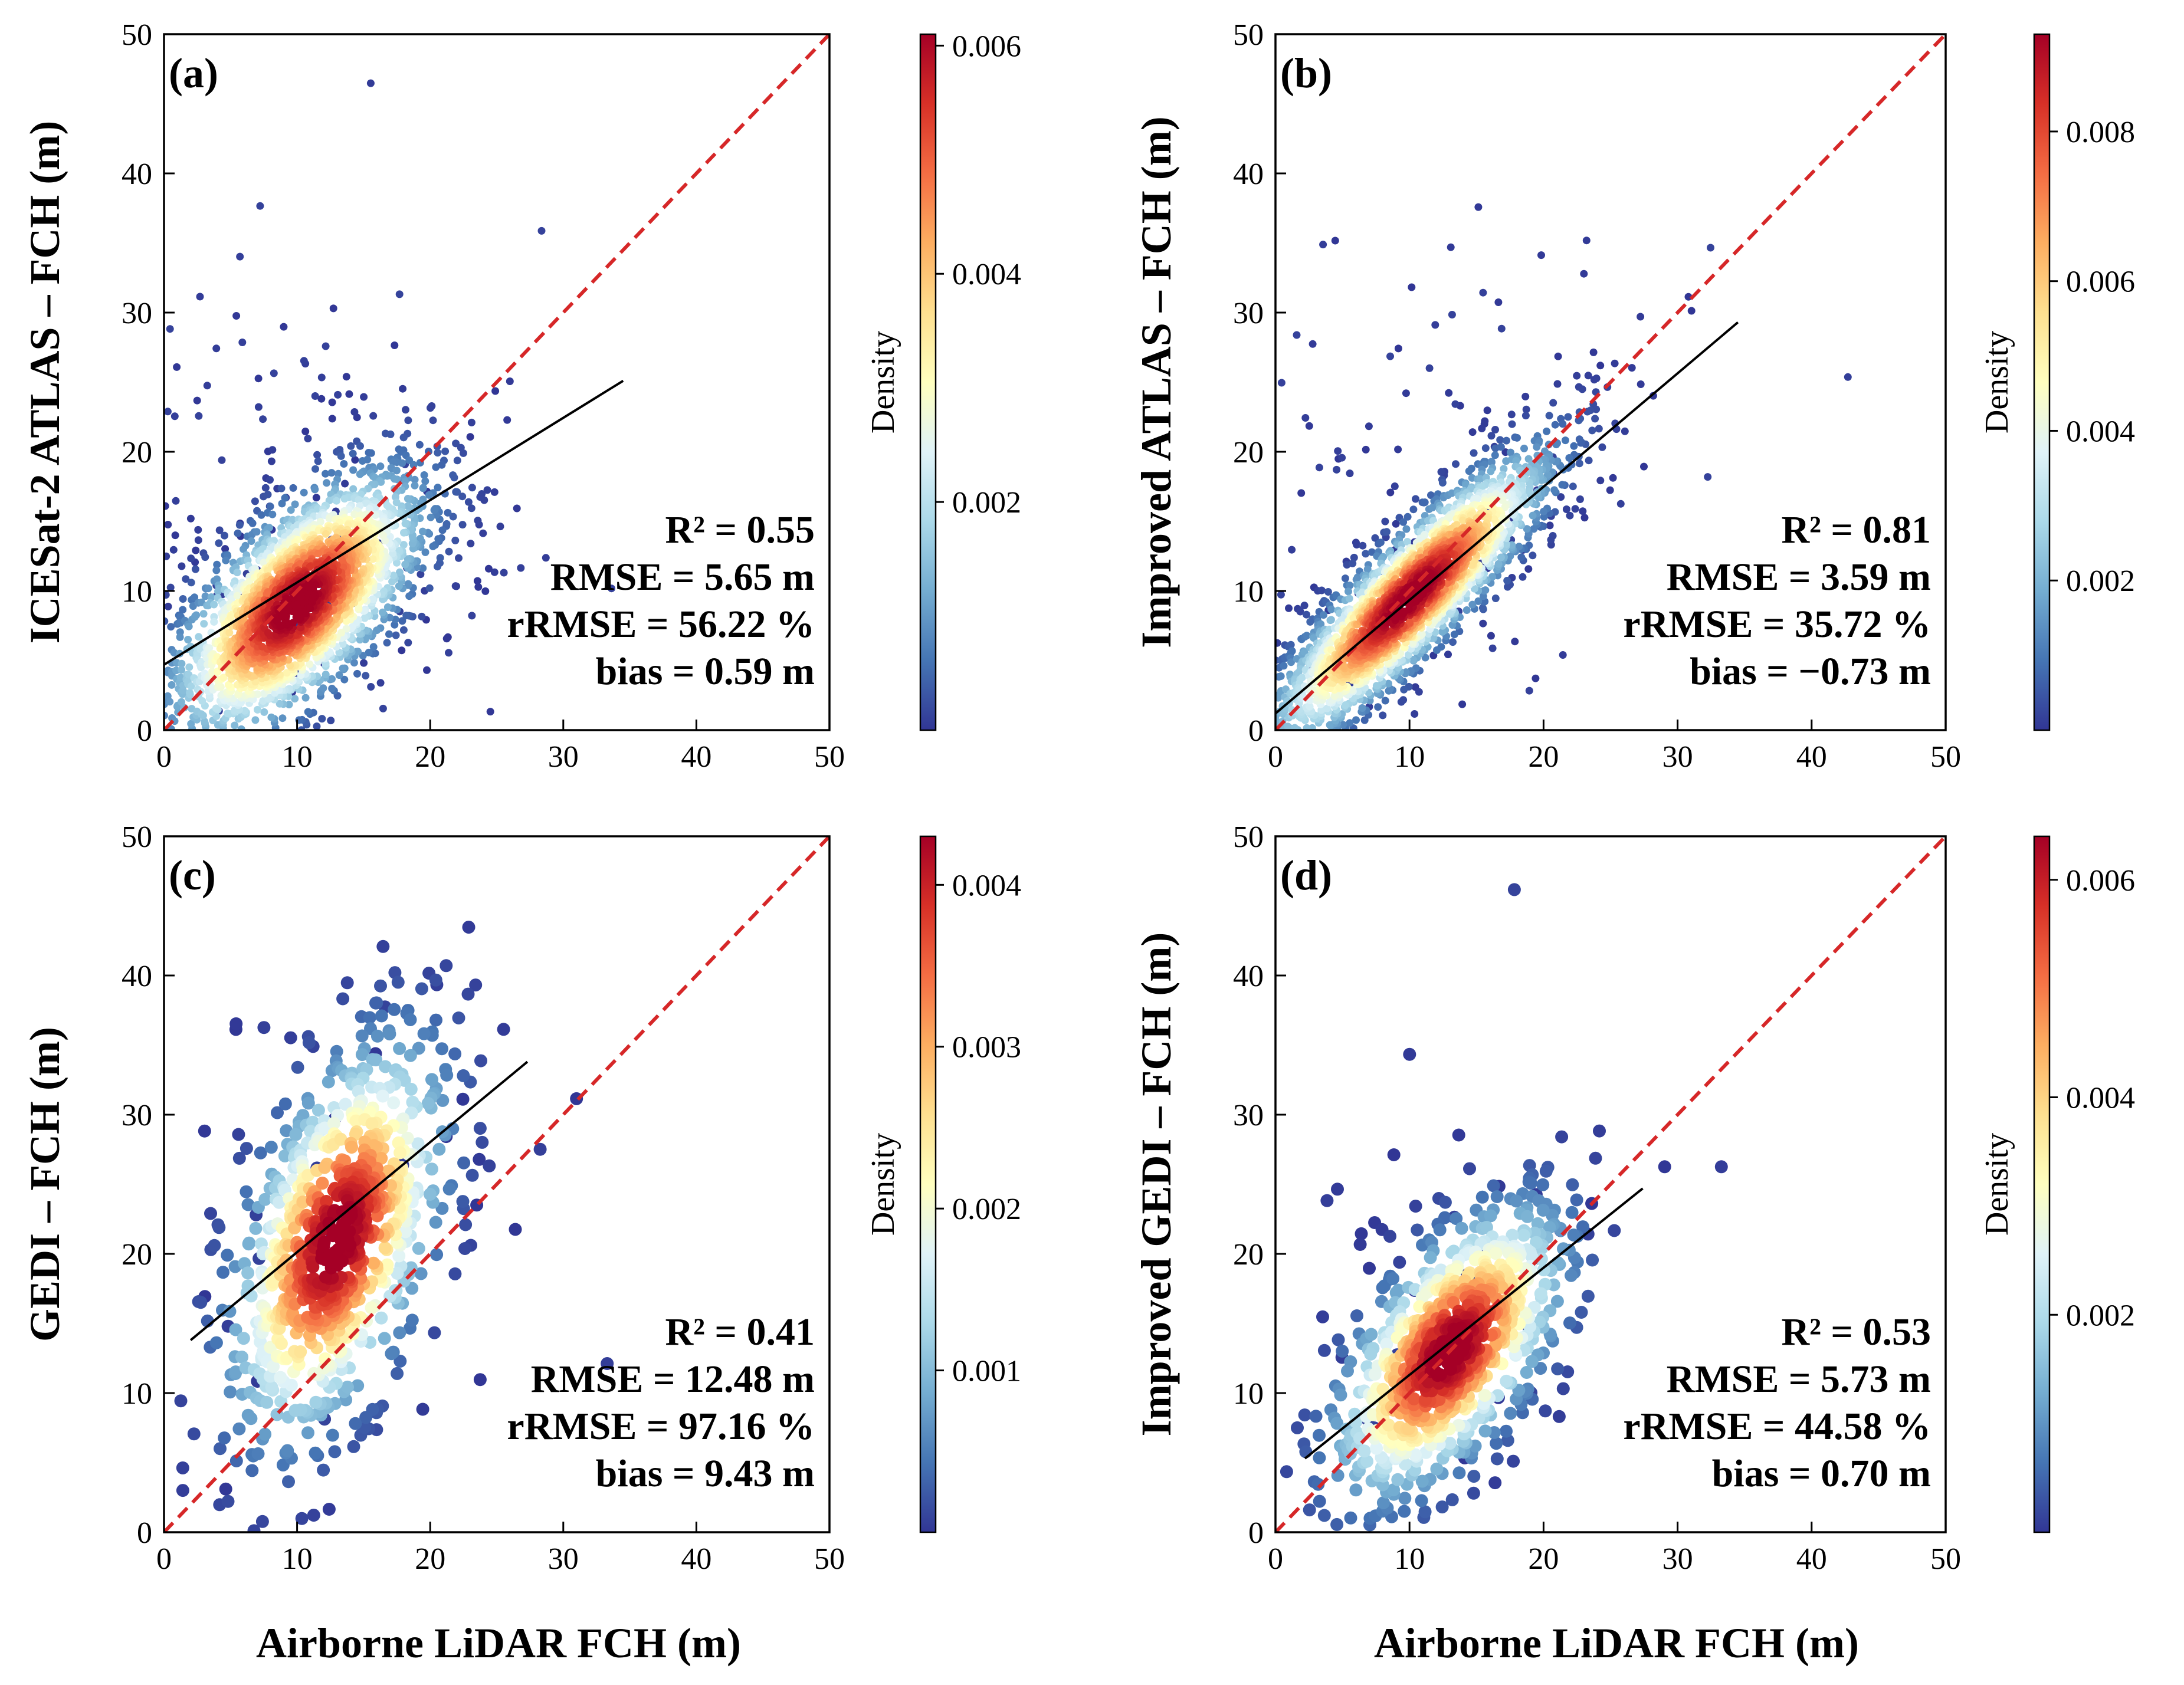 This screenshot has height=1685, width=2184. Describe the element at coordinates (430, 757) in the screenshot. I see `x-tick-label: 20` at that location.